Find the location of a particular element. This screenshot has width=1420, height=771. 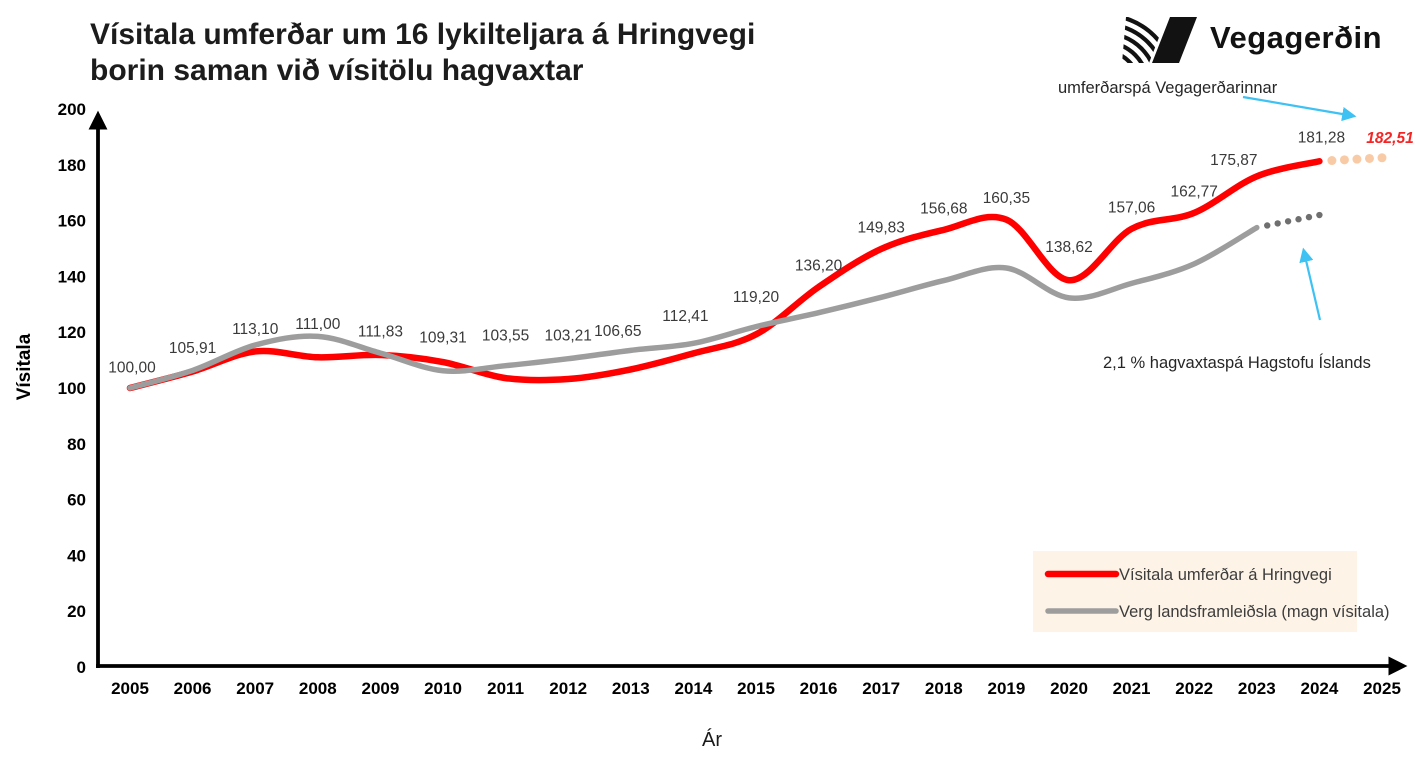

y-tick-label: 100 is located at coordinates (72, 388).